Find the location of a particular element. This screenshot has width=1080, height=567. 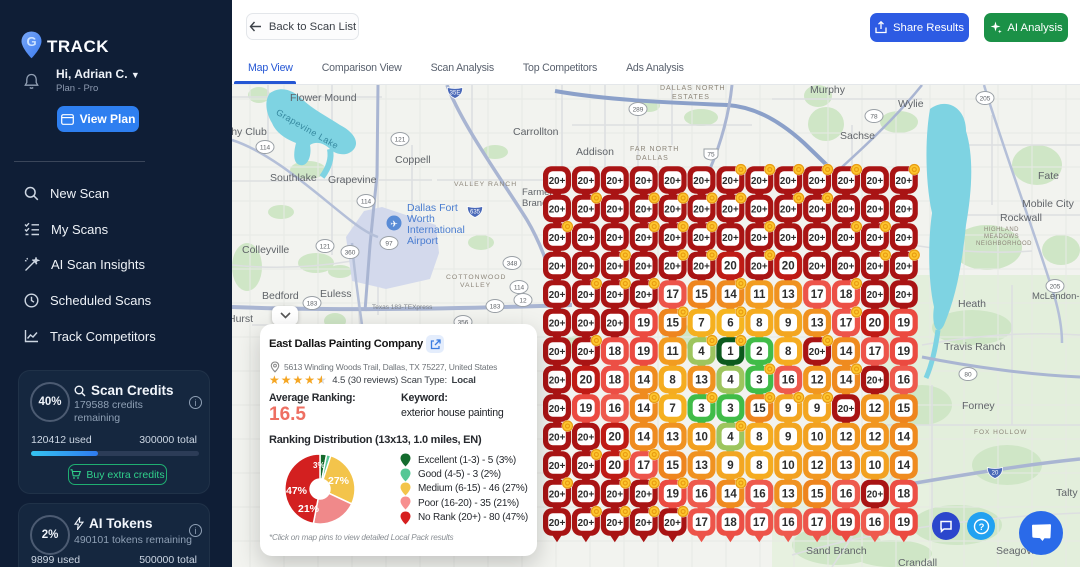

svg-text: Crandall is located at coordinates (917, 562).